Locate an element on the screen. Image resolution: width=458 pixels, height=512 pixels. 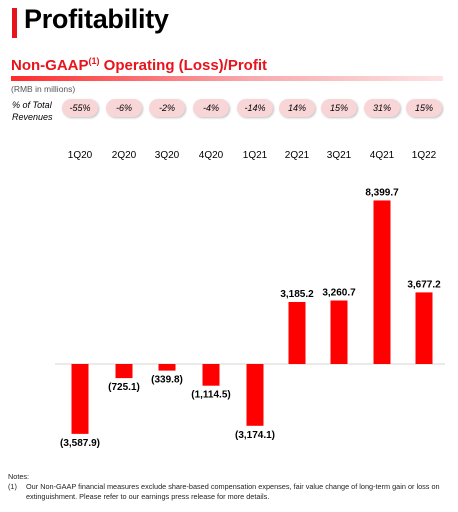
title-accent-bar is located at coordinates (14, 23).